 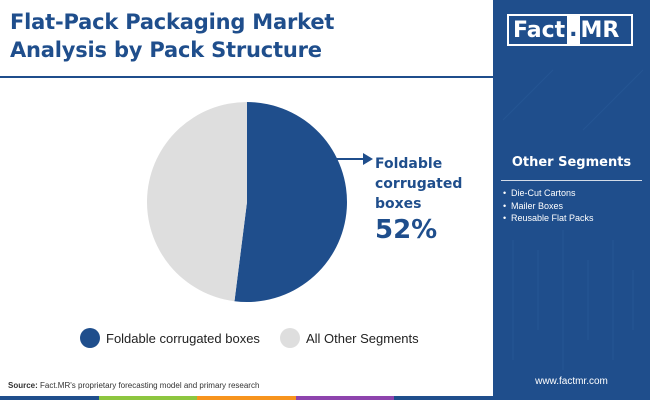 I want to click on website-link: www.factmr.com, so click(x=571, y=381).